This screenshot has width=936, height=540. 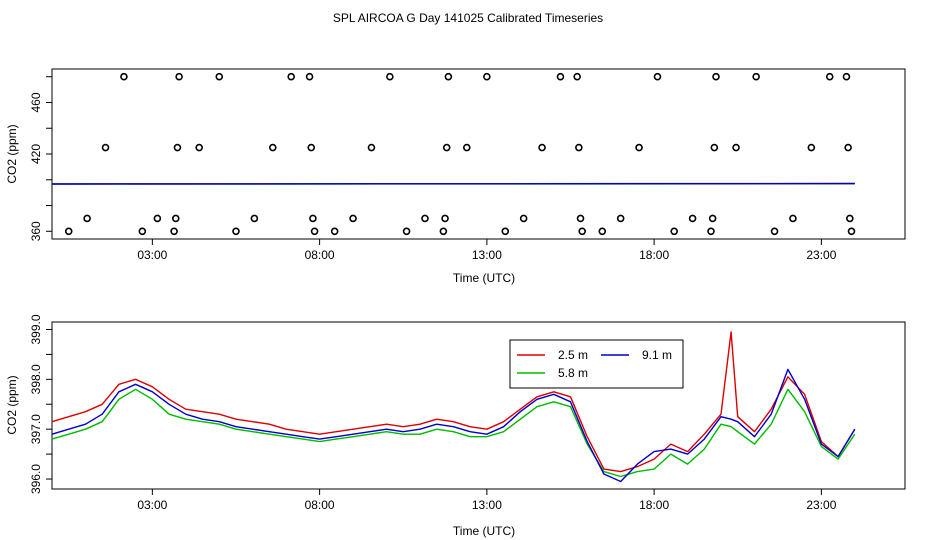 I want to click on top-y-tick-label: 360, so click(x=36, y=231).